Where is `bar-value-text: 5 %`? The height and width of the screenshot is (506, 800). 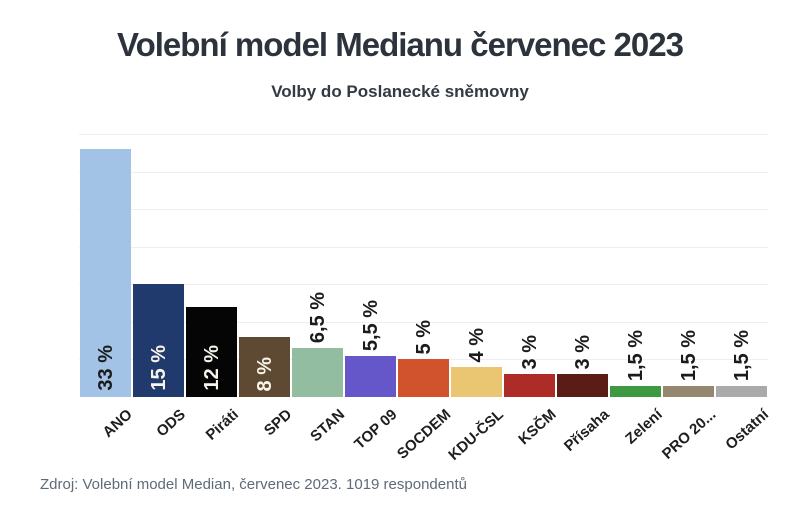 bar-value-text: 5 % is located at coordinates (423, 336).